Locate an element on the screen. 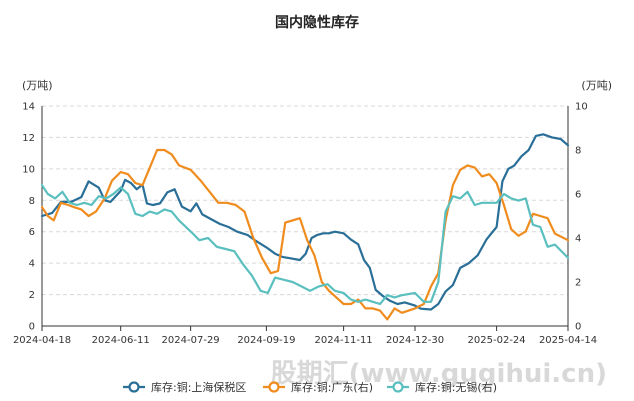 The height and width of the screenshot is (401, 634). right-tick-label: 4 is located at coordinates (578, 239).